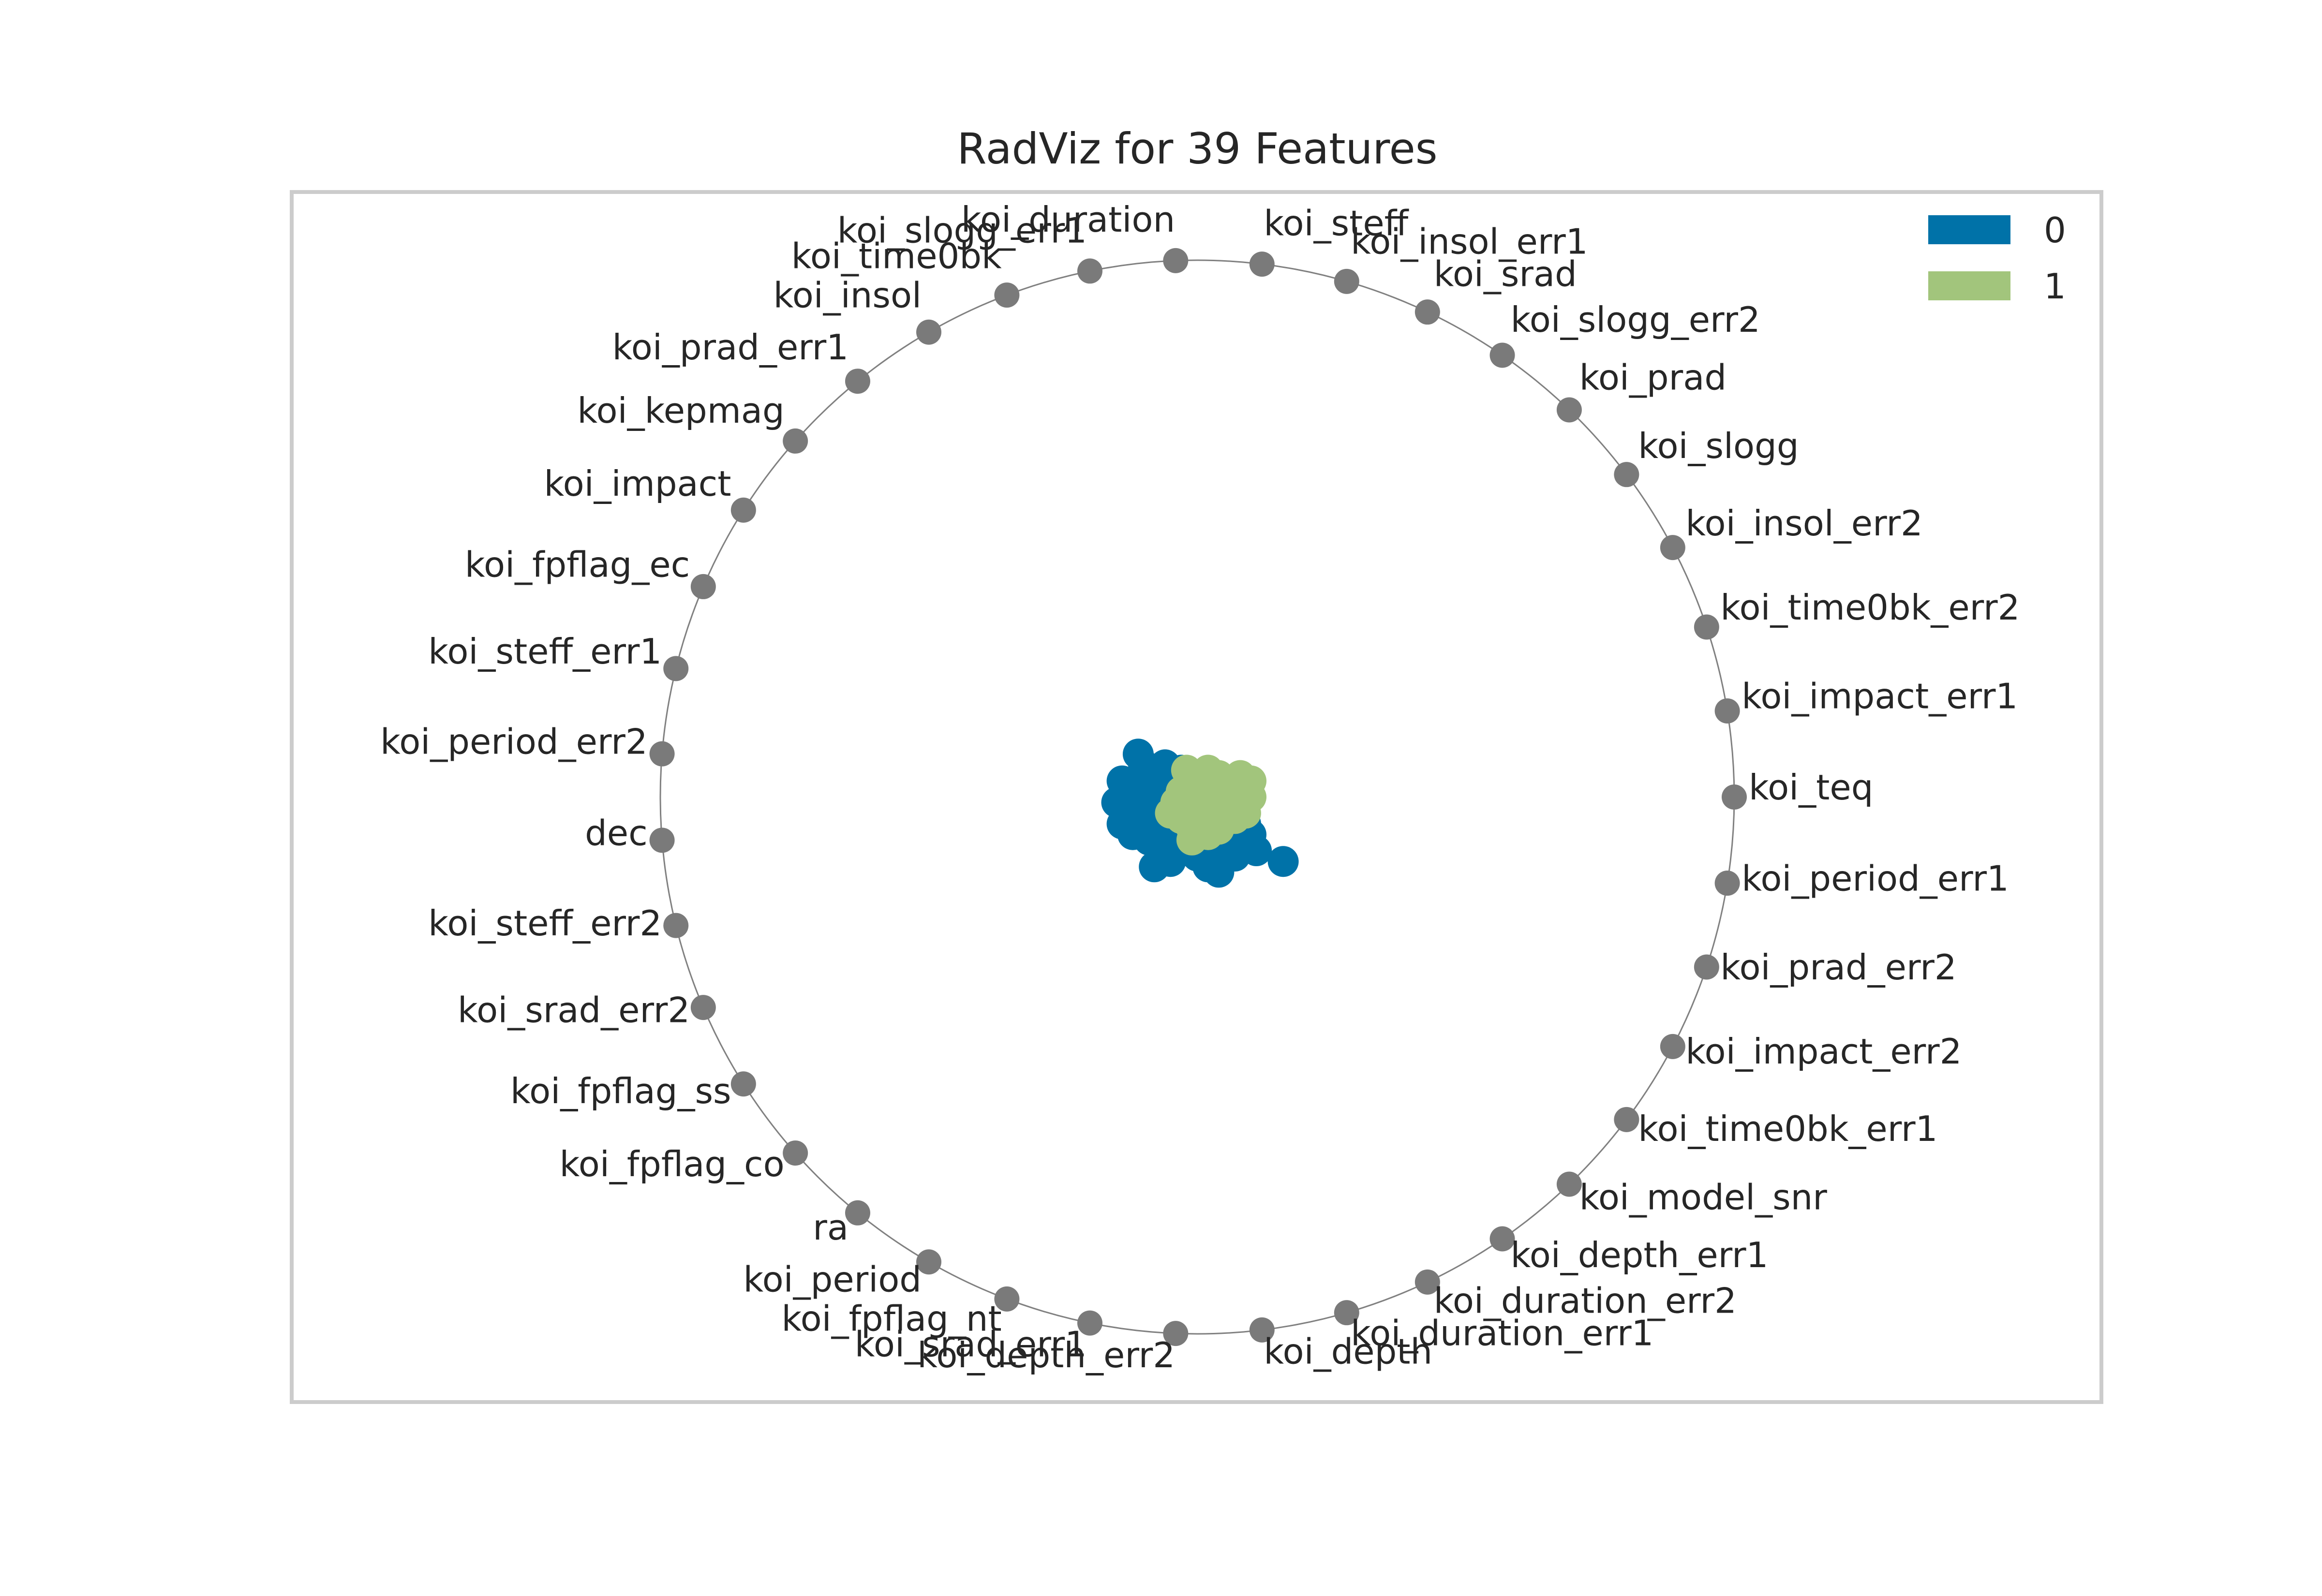 This screenshot has height=1596, width=2322. Describe the element at coordinates (1811, 787) in the screenshot. I see `feature-label: koi_teq` at that location.